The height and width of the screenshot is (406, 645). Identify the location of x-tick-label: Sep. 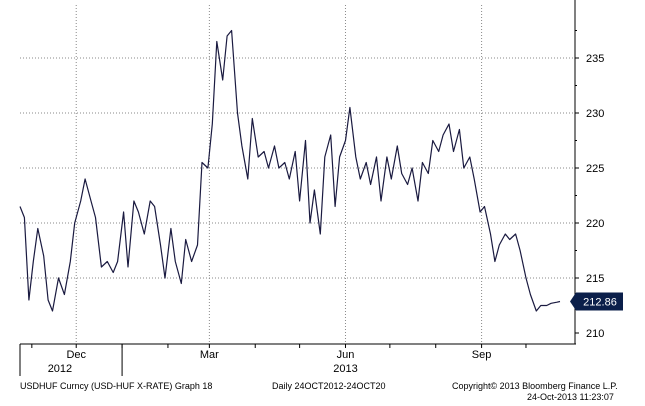
(482, 355).